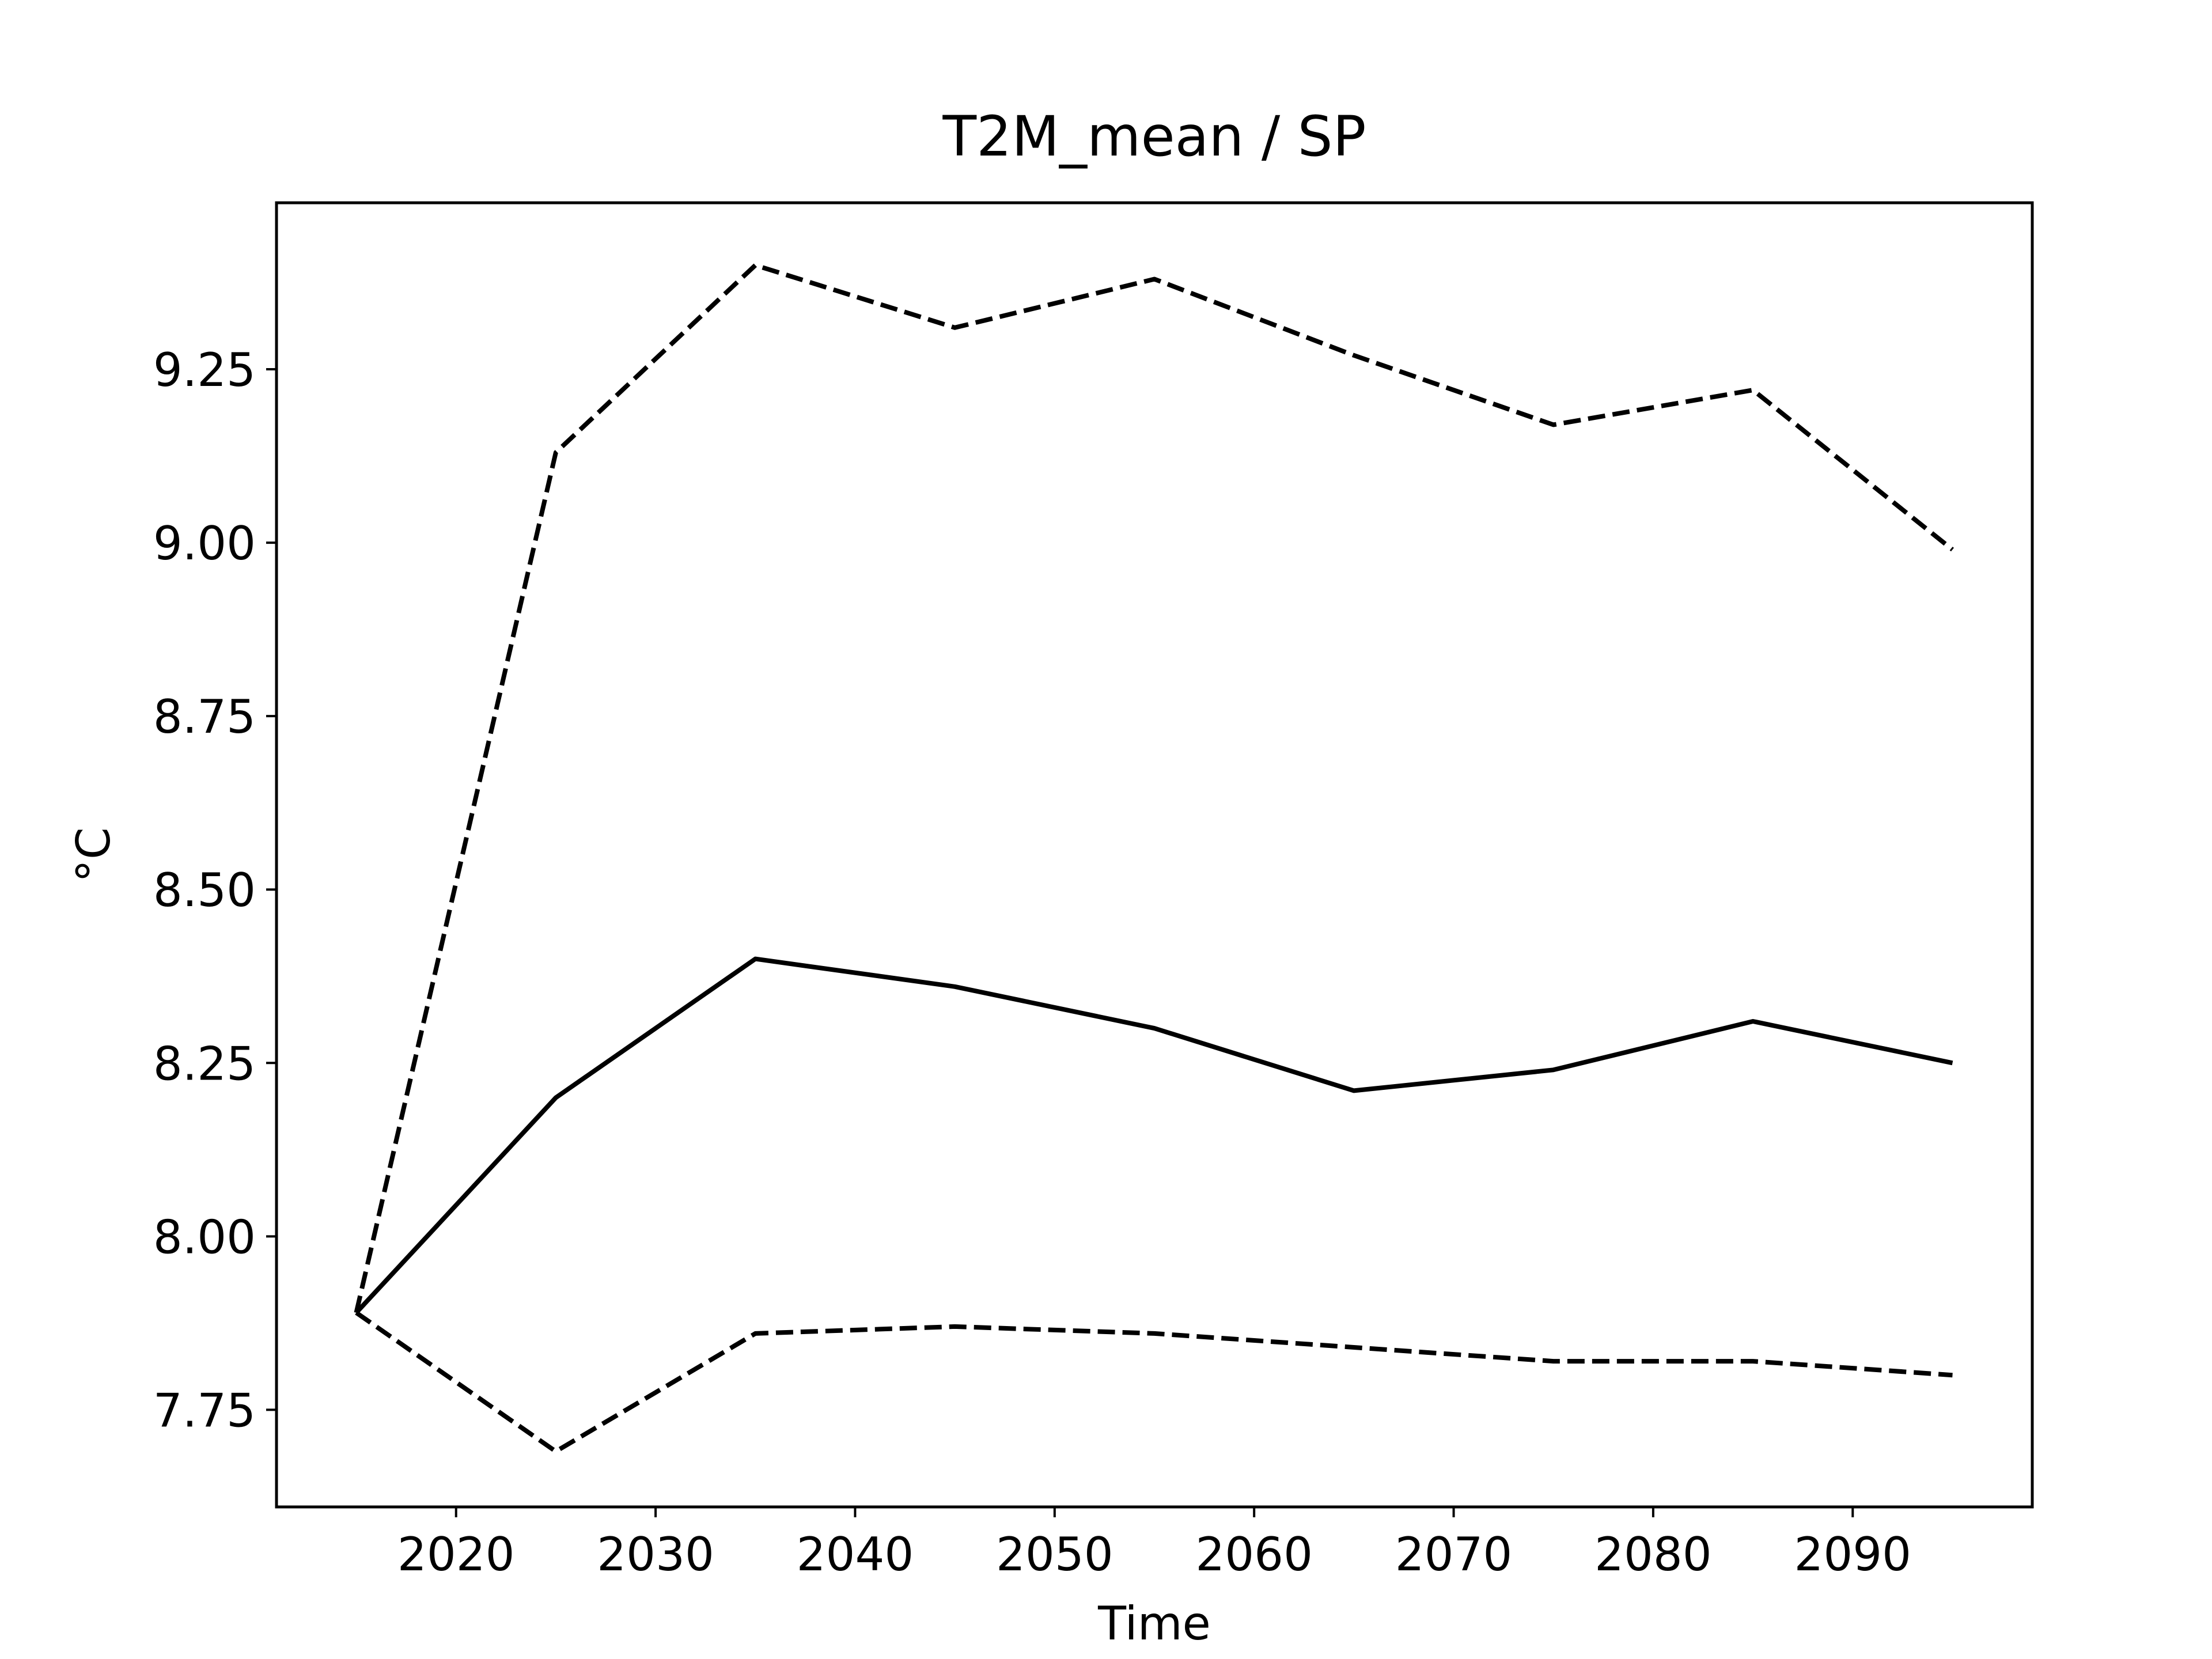 This screenshot has height=1659, width=2212. What do you see at coordinates (1254, 1554) in the screenshot?
I see `x-tick-label: 2060` at bounding box center [1254, 1554].